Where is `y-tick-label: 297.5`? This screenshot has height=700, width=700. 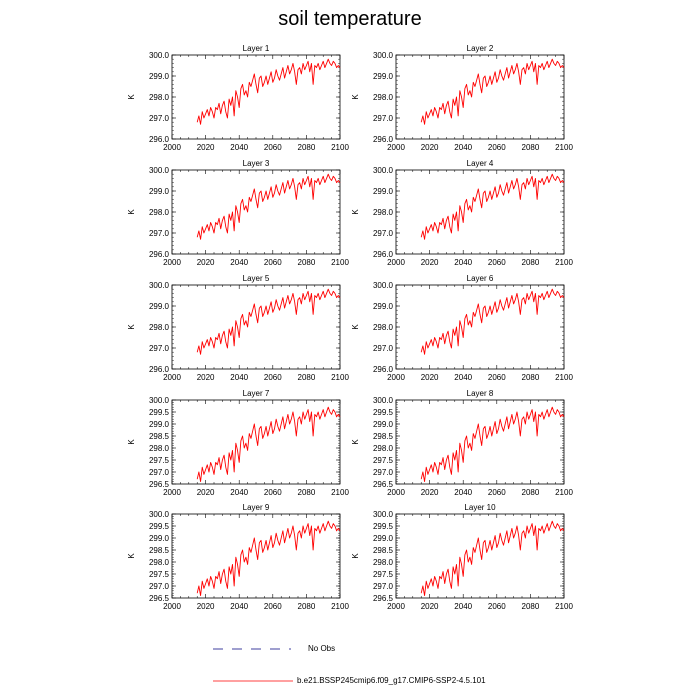
y-tick-label: 297.5 is located at coordinates (383, 574).